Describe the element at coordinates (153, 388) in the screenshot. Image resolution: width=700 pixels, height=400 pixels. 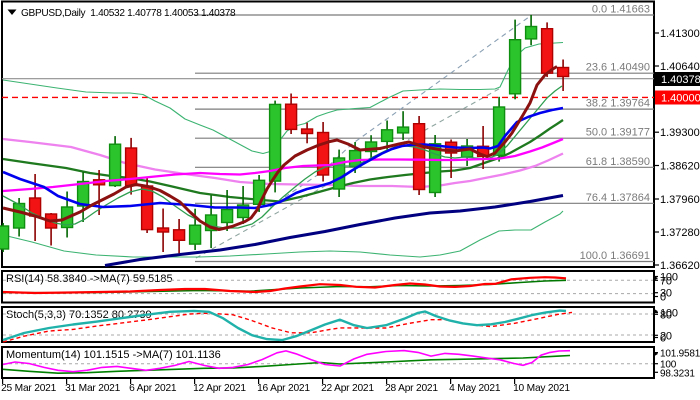
I see `svg-text: 6 Apr 2021` at that location.